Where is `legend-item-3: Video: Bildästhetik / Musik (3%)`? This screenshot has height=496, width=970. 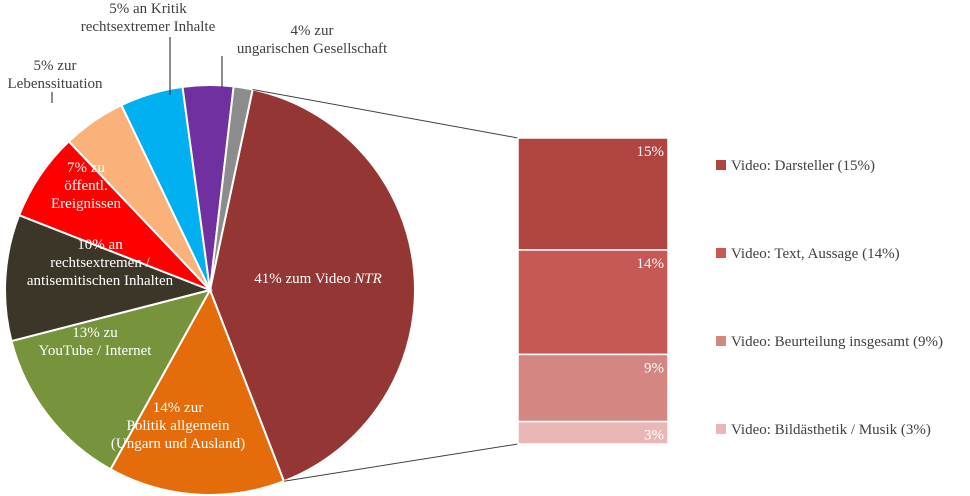 legend-item-3: Video: Bildästhetik / Musik (3%) is located at coordinates (831, 430).